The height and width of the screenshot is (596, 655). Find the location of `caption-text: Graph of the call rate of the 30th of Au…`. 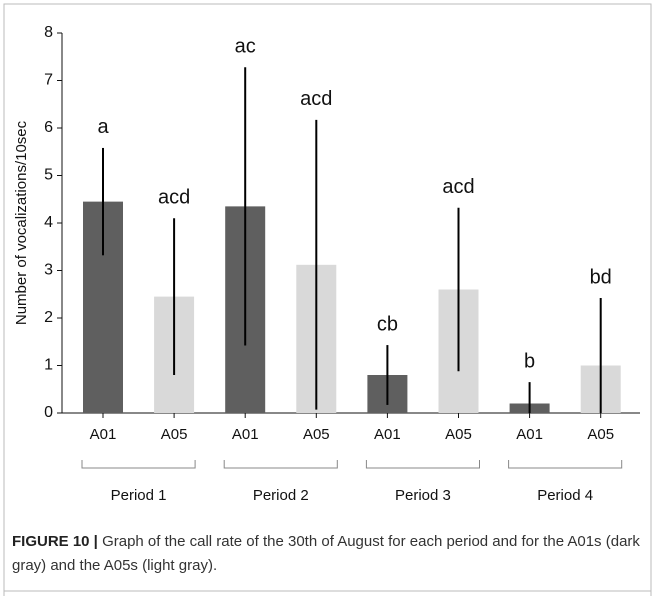

caption-text: Graph of the call rate of the 30th of Au… is located at coordinates (326, 553).